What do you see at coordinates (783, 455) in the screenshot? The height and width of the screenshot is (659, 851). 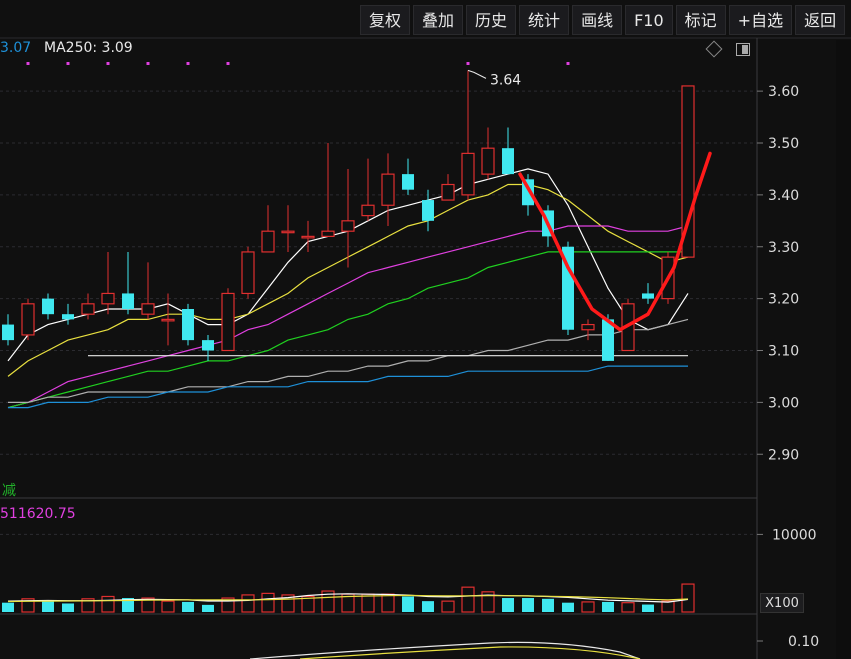 I see `price-tick-label: 2.90` at bounding box center [783, 455].